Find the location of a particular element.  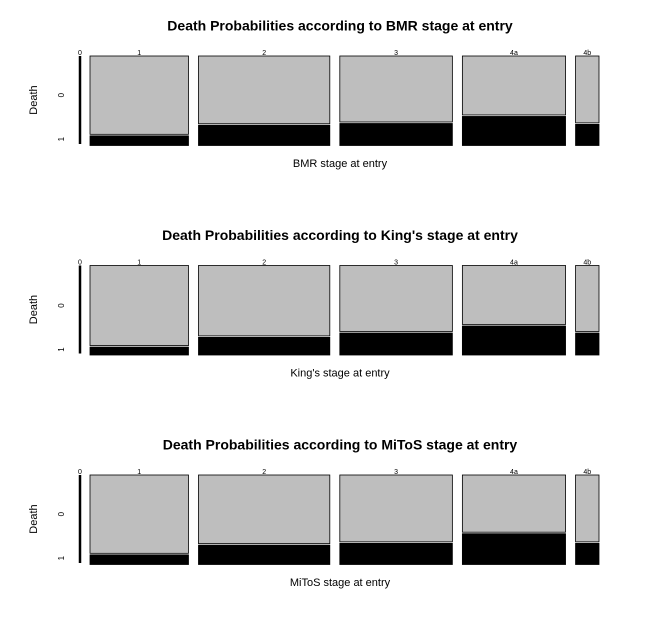

x-axis-label: King's stage at entry is located at coordinates (340, 373).